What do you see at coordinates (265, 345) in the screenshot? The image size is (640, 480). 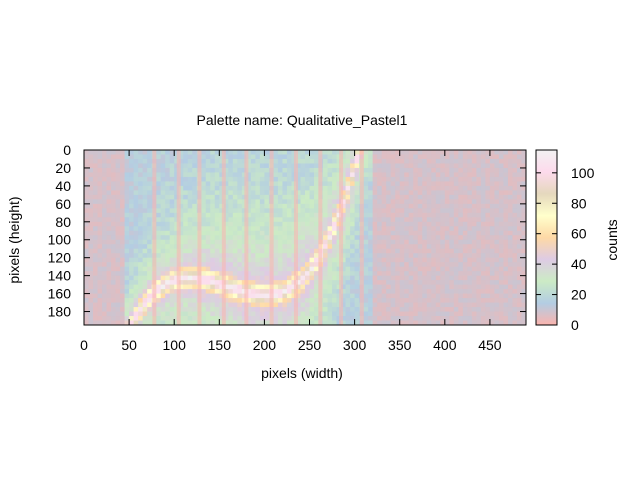 I see `x-tick-label: 200` at bounding box center [265, 345].